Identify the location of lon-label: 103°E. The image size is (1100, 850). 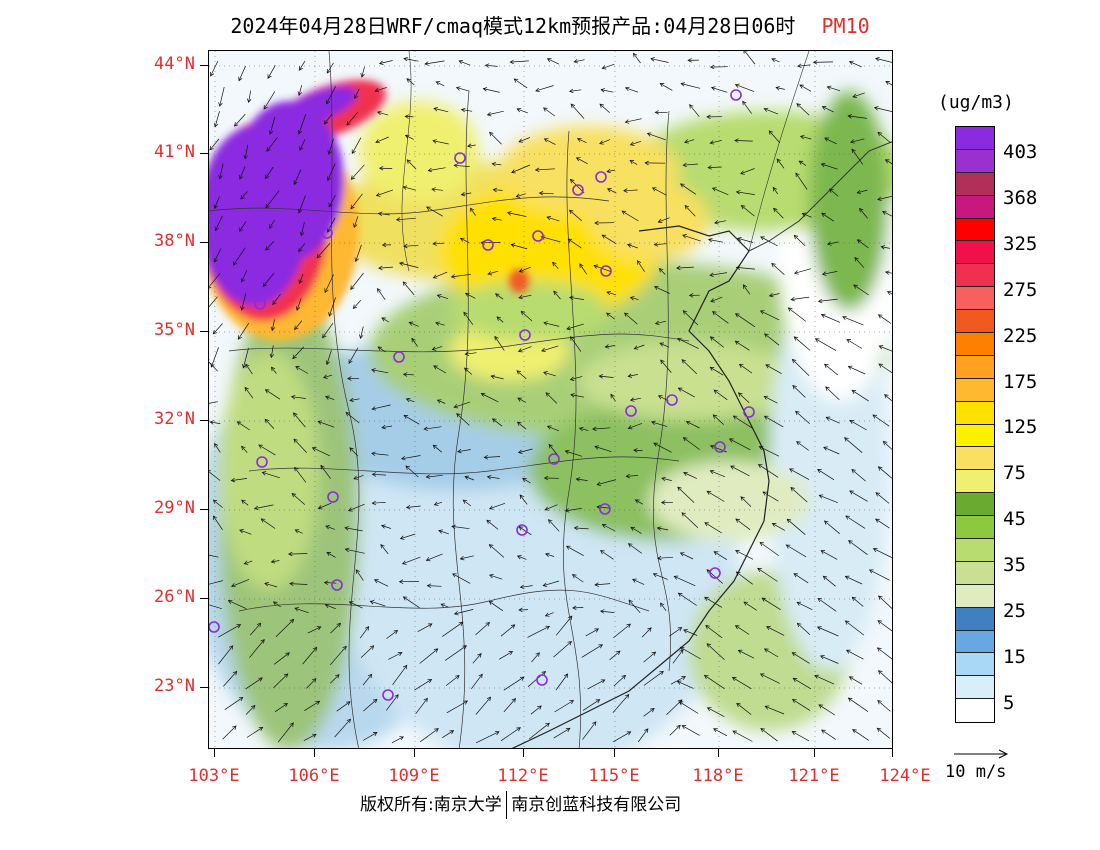
(214, 776).